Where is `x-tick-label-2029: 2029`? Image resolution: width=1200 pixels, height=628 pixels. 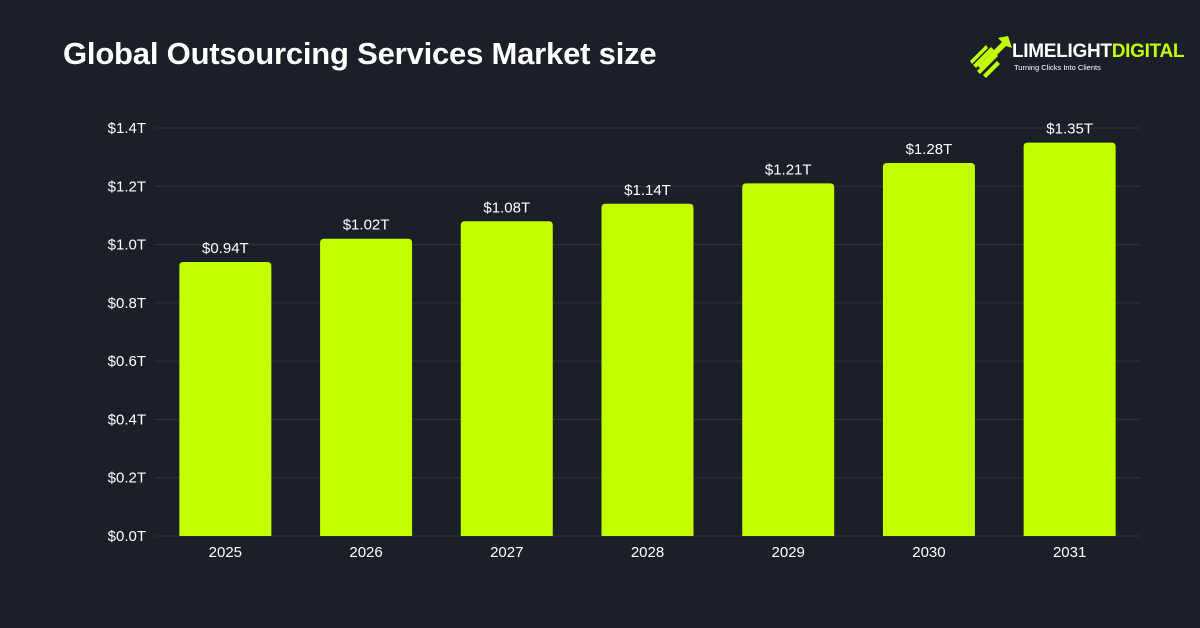 x-tick-label-2029: 2029 is located at coordinates (788, 552).